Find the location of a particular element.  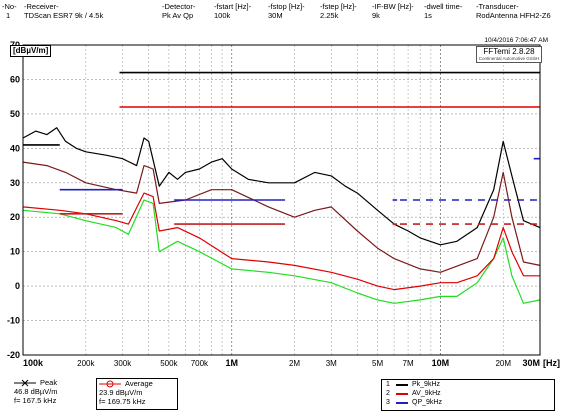

header-col-fstep: -fstep [Hz]- 2.25k is located at coordinates (338, 11).